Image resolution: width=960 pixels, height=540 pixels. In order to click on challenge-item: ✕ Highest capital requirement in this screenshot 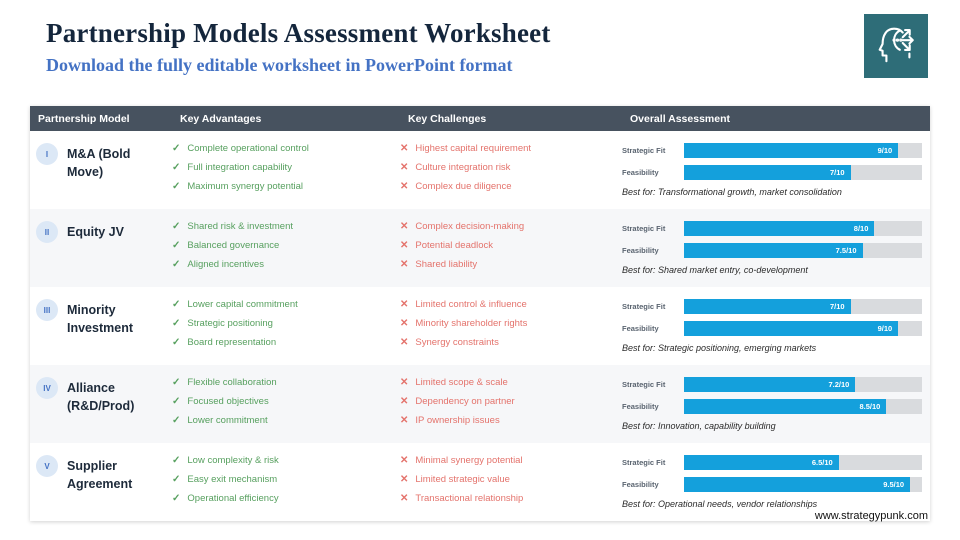, I will do `click(511, 149)`.